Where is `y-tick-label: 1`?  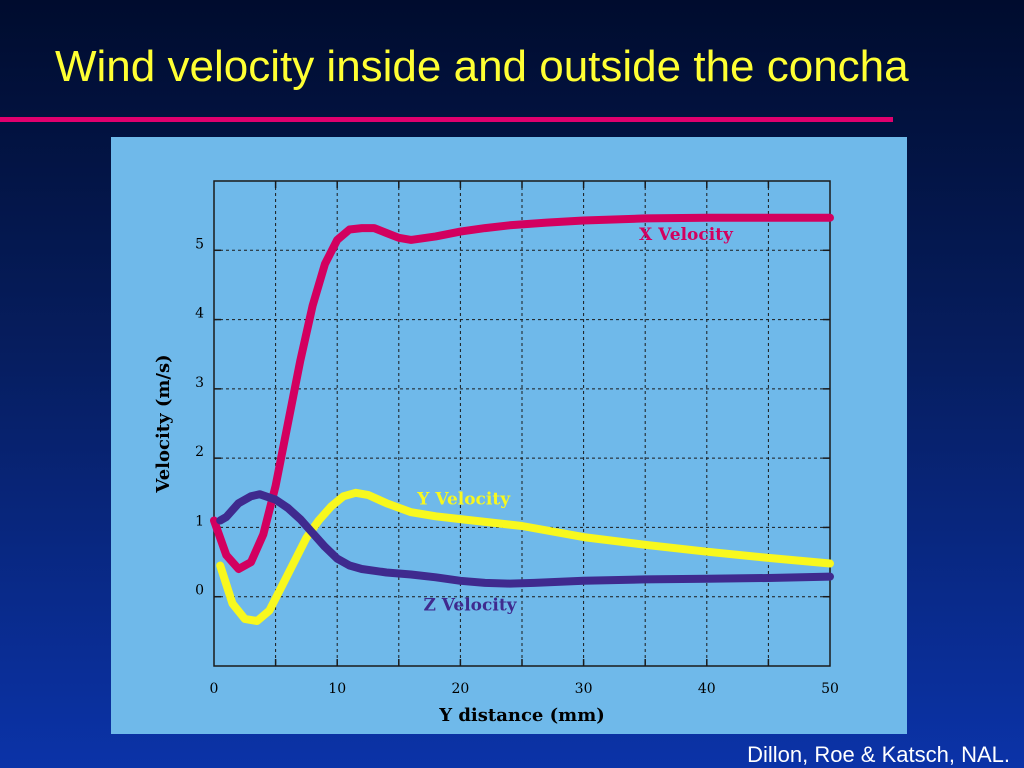
y-tick-label: 1 is located at coordinates (199, 521).